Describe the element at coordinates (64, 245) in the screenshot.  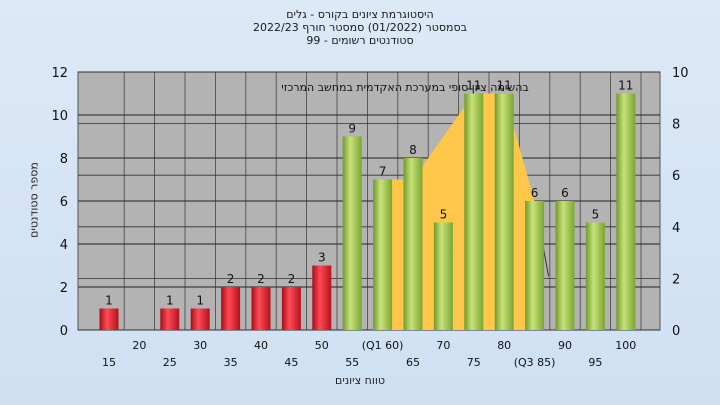
I see `y-tick-label: 4` at that location.